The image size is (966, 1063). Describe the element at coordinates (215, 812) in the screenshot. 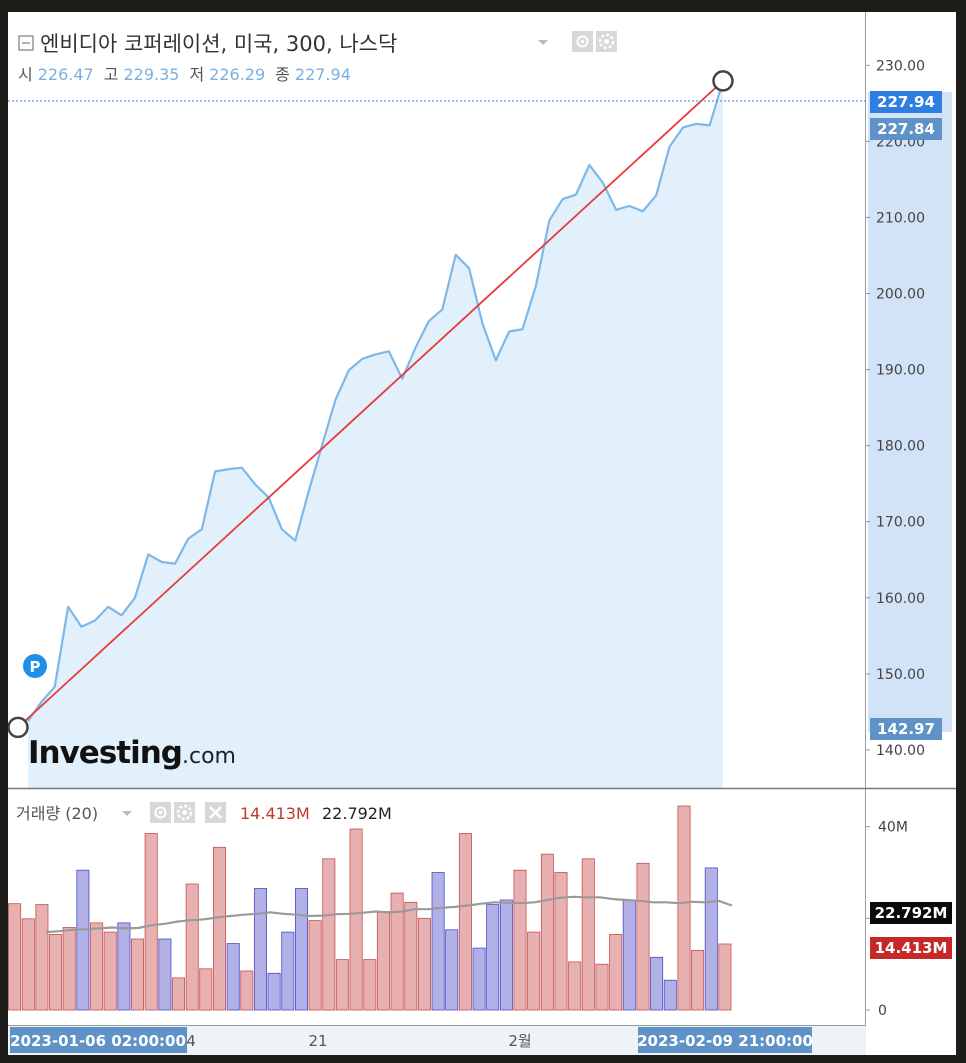

I see `volume-close-icon` at that location.